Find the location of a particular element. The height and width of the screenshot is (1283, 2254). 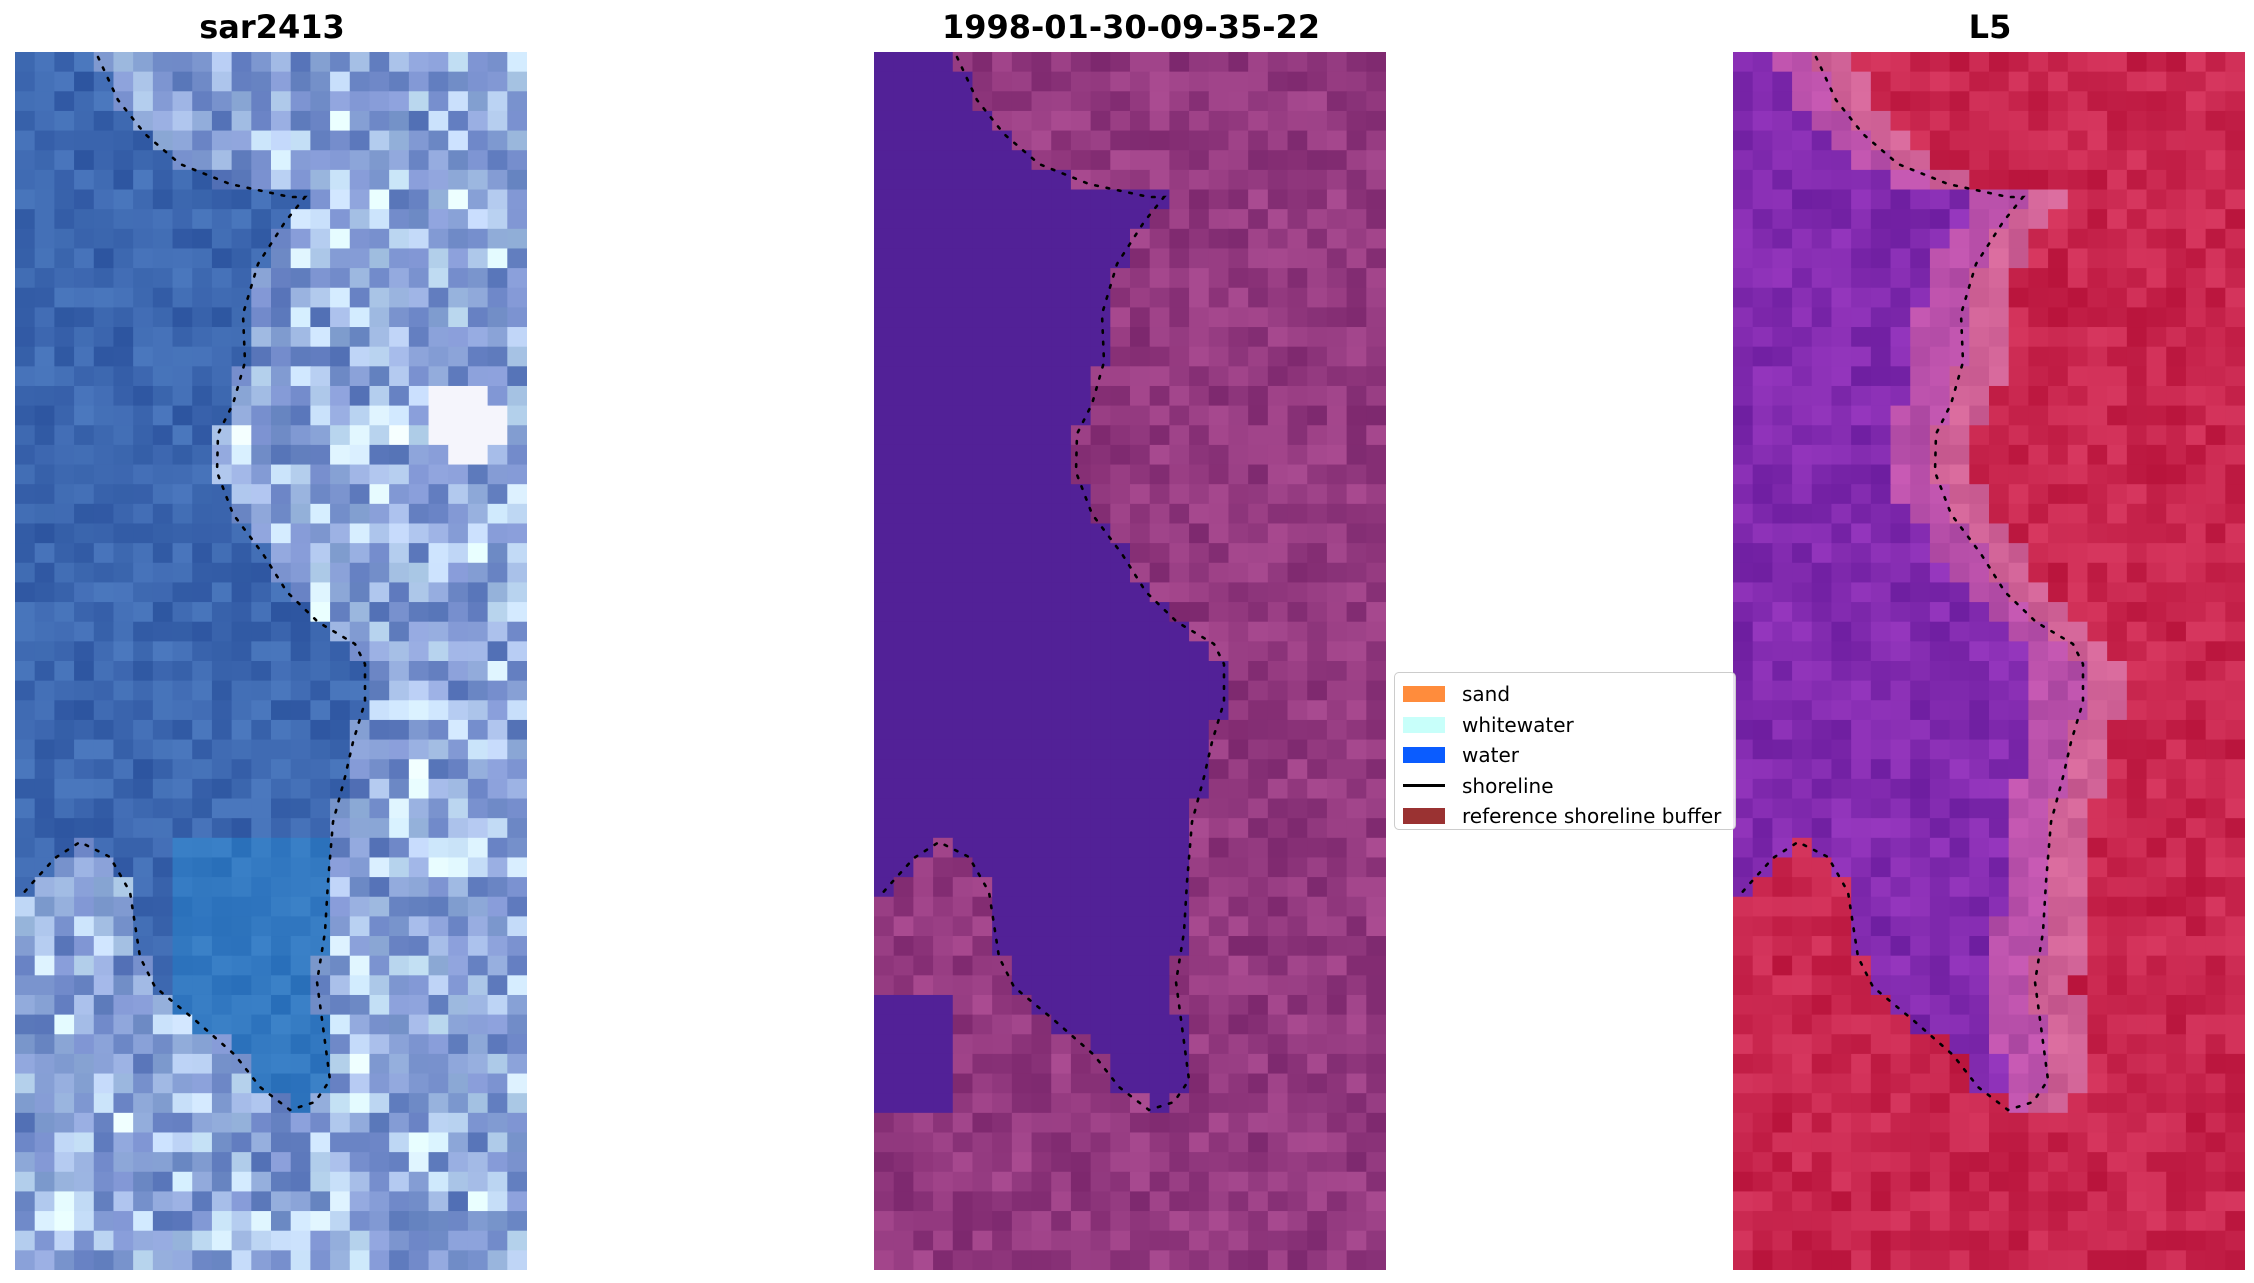

legend-label-reference-buffer: reference shoreline buffer is located at coordinates (1592, 816).